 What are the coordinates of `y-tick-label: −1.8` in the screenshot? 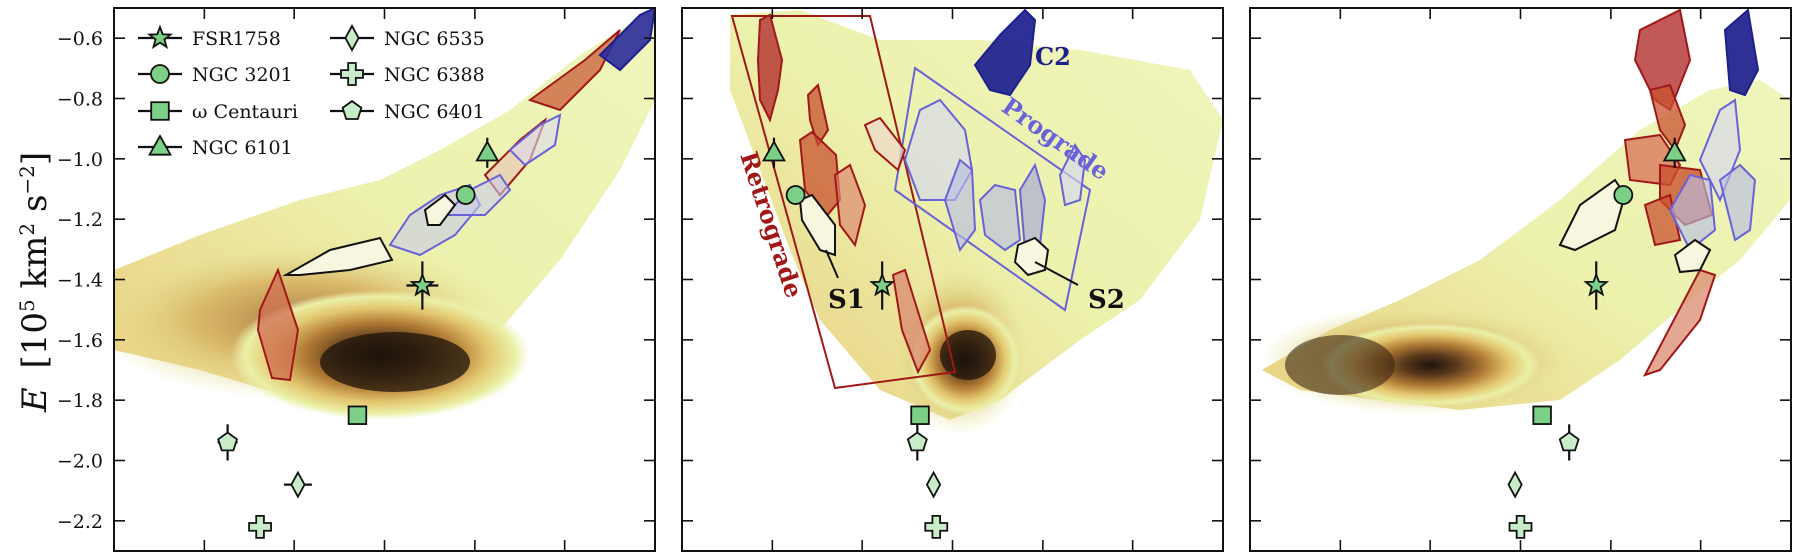 It's located at (80, 401).